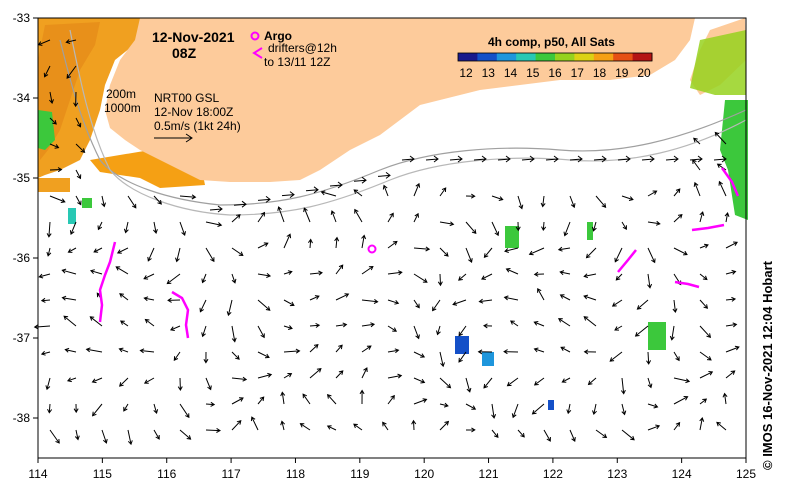  I want to click on x-tick-label: 118, so click(295, 474).